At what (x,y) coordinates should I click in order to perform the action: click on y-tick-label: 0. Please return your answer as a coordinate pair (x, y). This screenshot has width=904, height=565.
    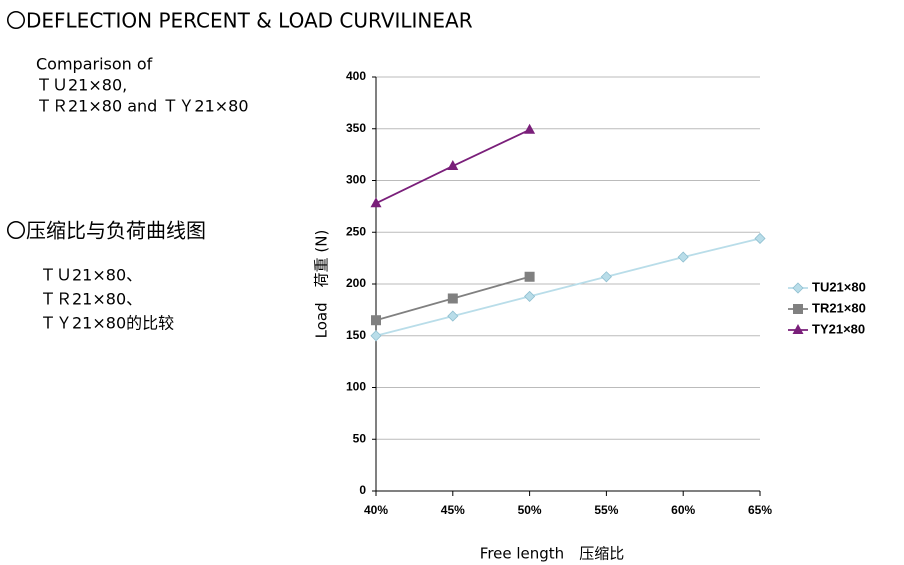
    Looking at the image, I should click on (362, 490).